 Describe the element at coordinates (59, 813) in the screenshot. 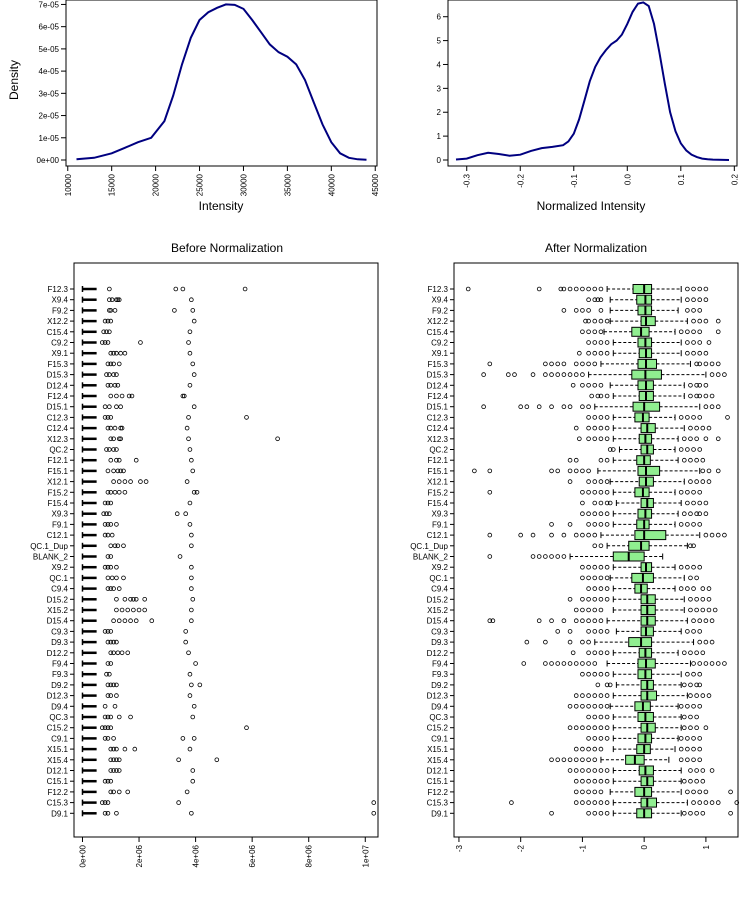

I see `boxplot-before-row-label: D9.1` at that location.